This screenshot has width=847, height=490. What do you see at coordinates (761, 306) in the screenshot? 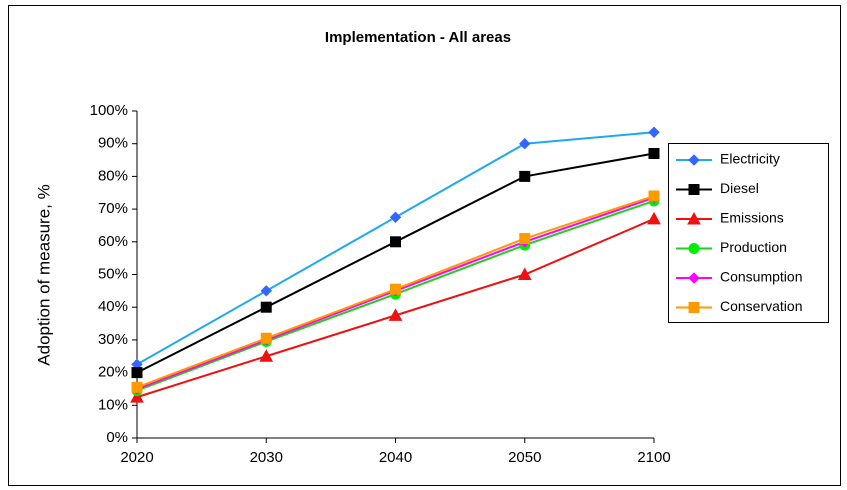
I see `legend-label: Conservation` at bounding box center [761, 306].